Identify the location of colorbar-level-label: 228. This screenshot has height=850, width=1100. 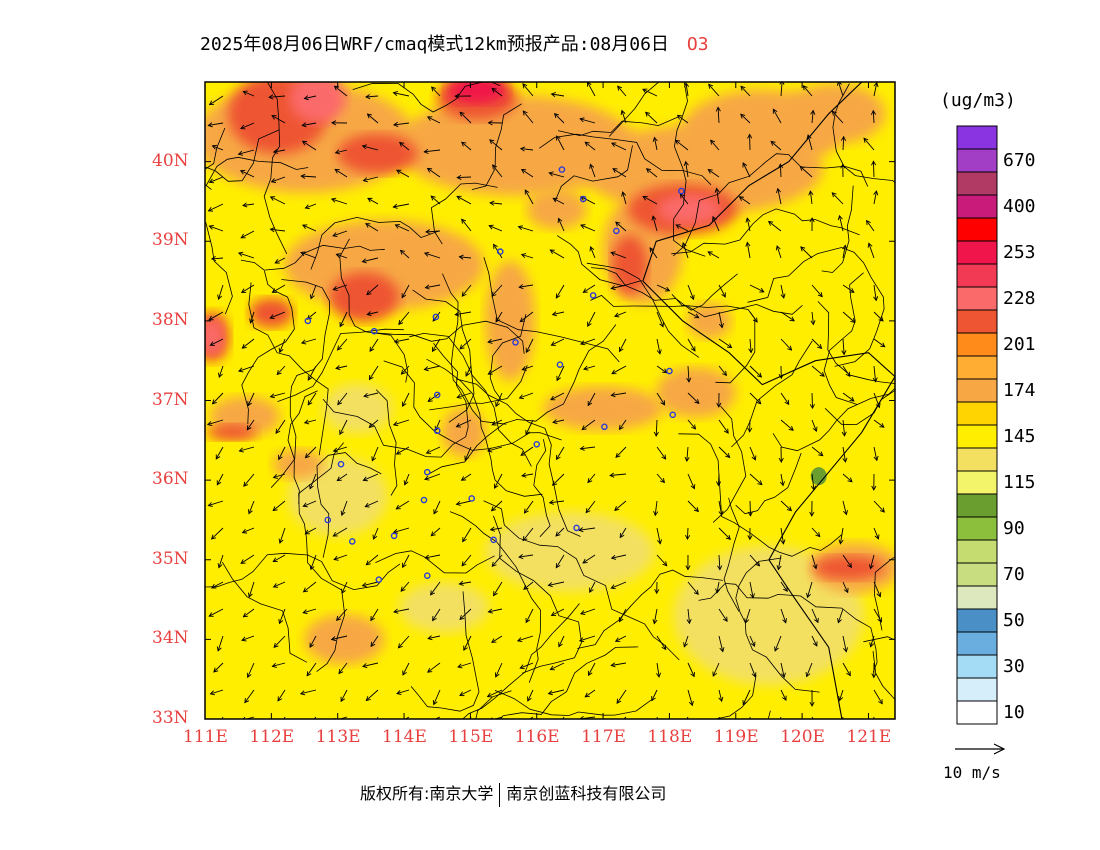
(1019, 298).